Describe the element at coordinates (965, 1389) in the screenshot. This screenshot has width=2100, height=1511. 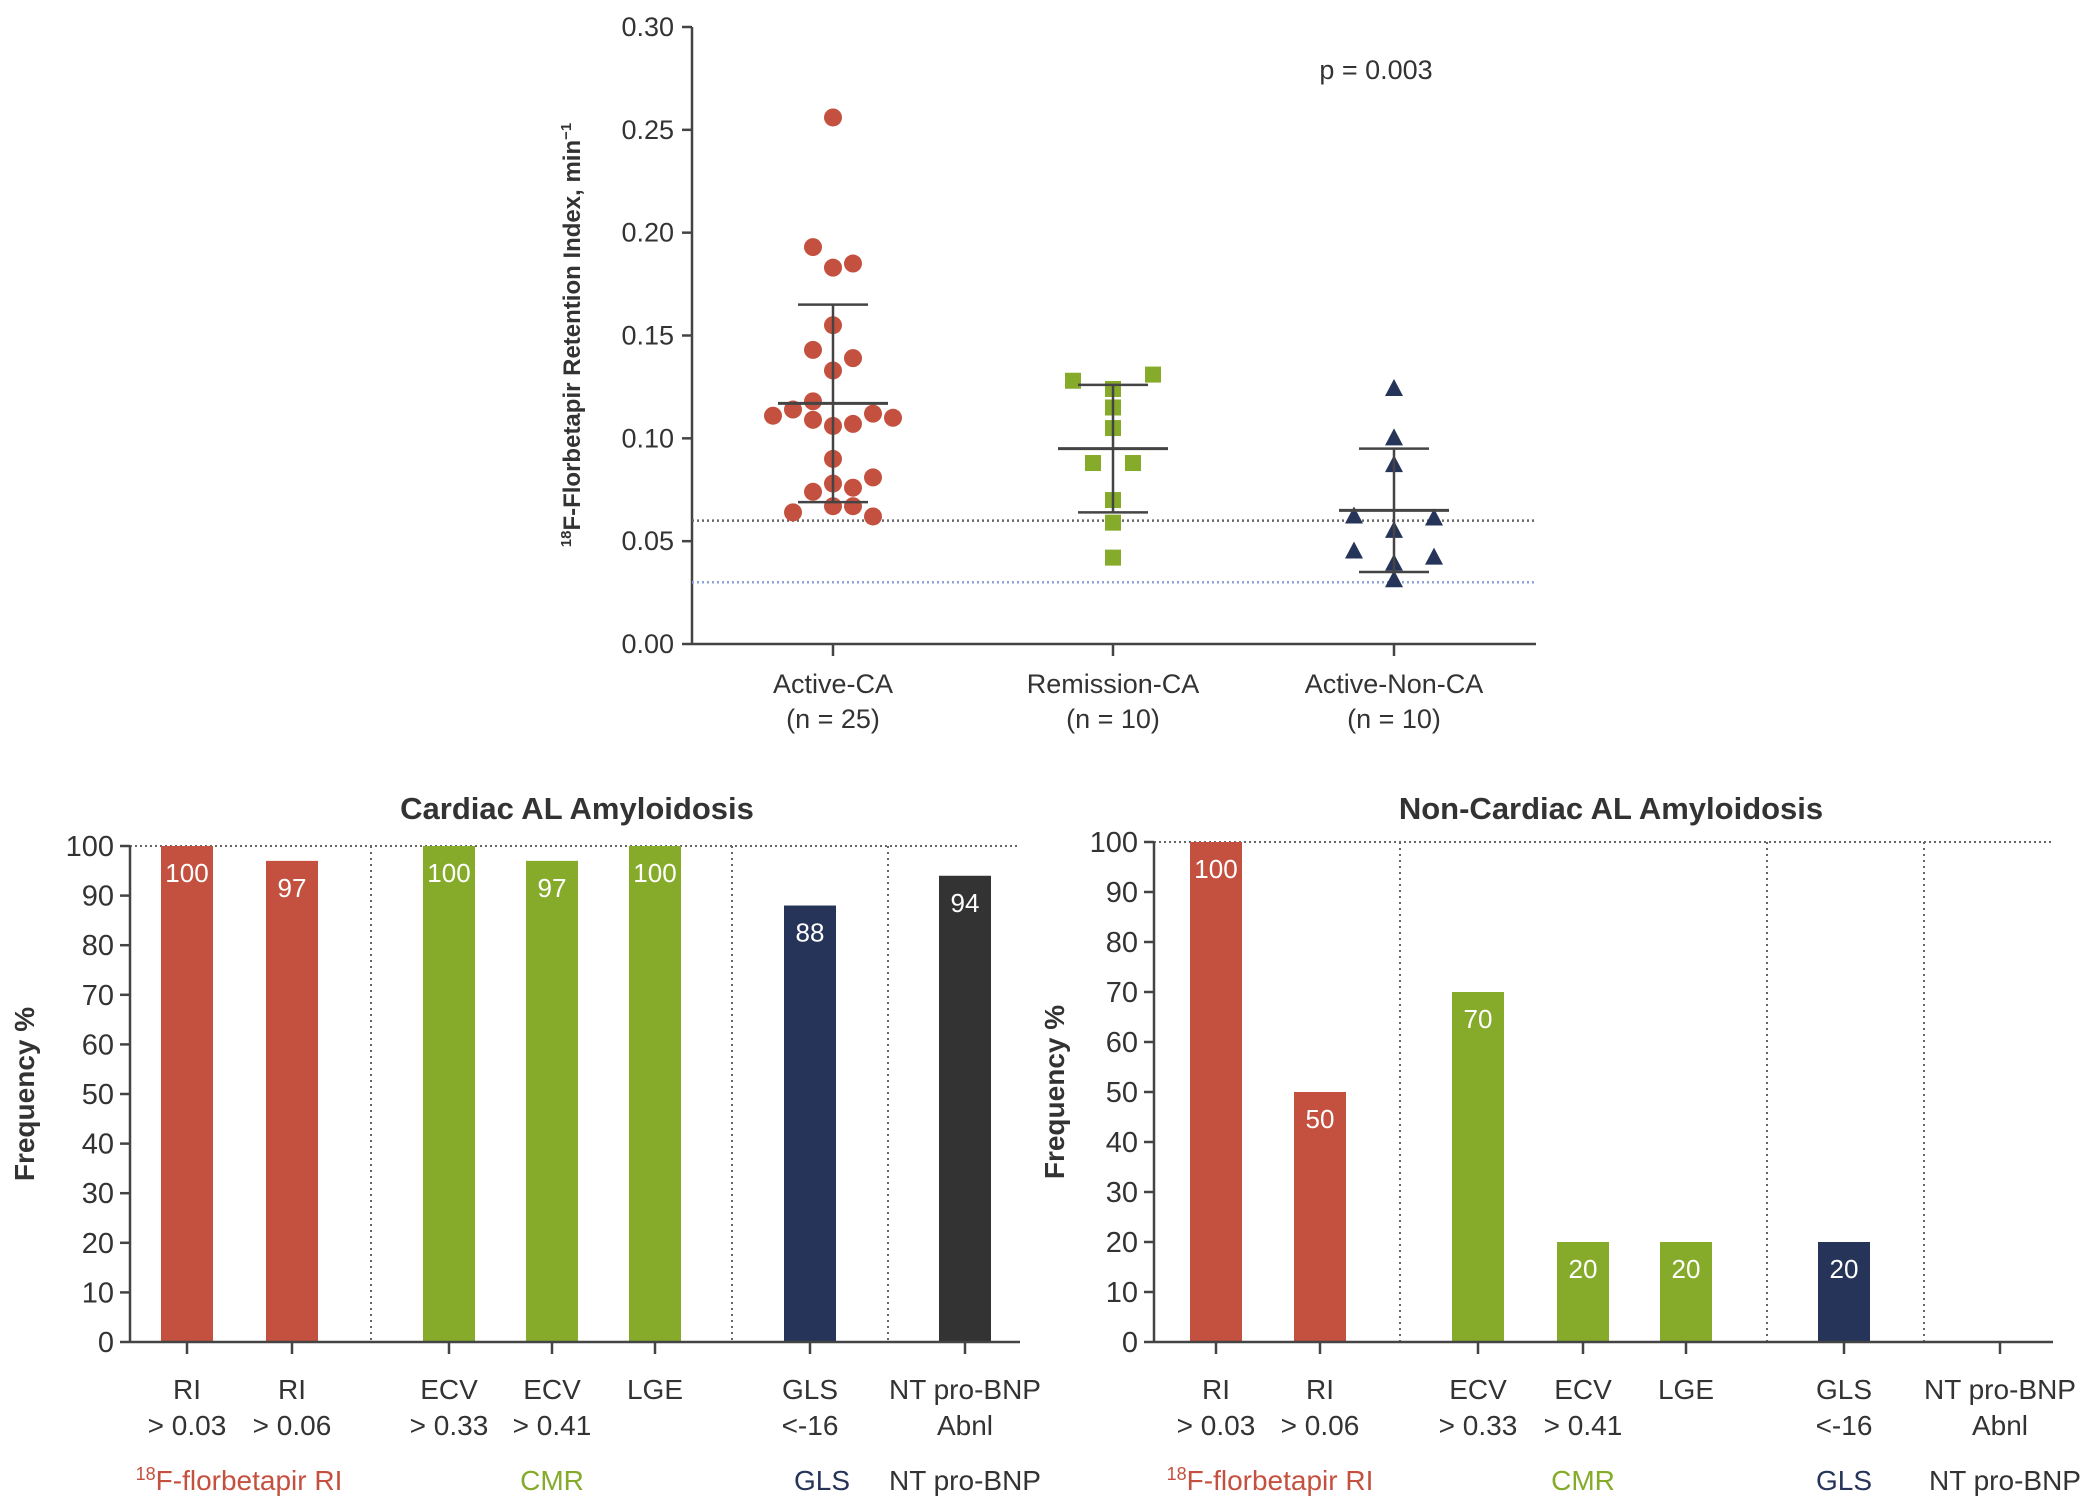
I see `x-label-line1: NT pro-BNP` at that location.